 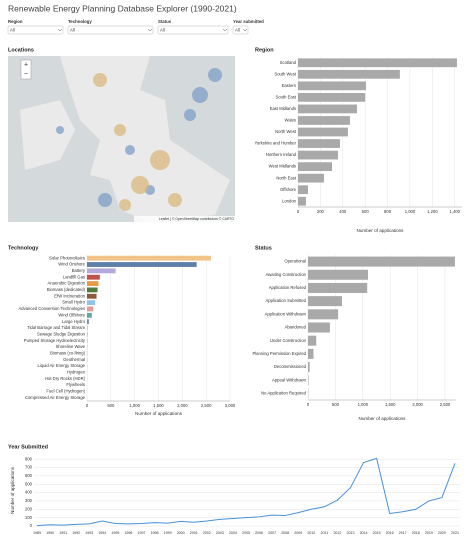 What do you see at coordinates (56, 327) in the screenshot?
I see `y-tick-label: Tidal Barrage and Tidal Stream` at bounding box center [56, 327].